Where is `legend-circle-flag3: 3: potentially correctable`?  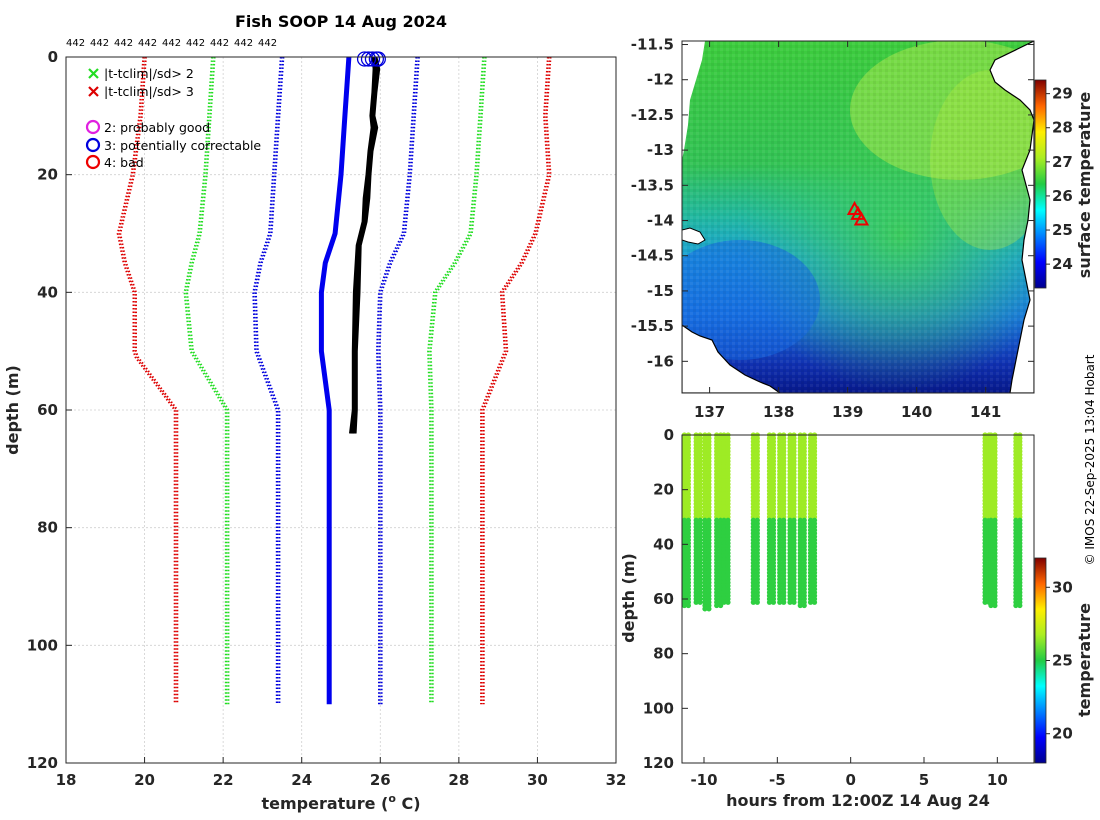
legend-circle-flag3: 3: potentially correctable is located at coordinates (173, 145).